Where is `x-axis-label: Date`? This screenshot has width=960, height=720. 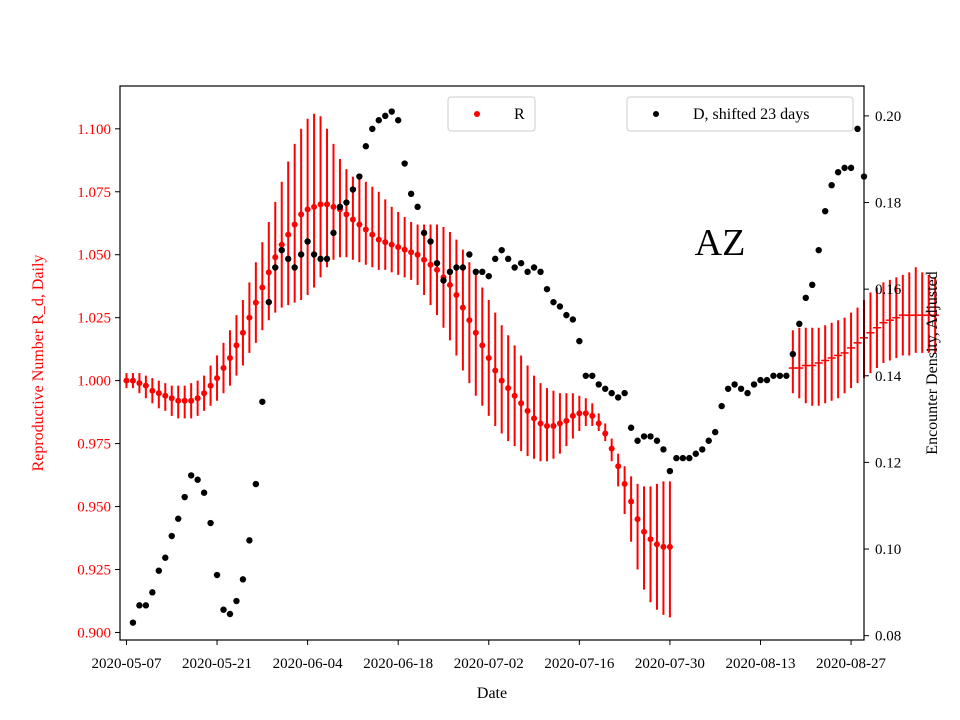 x-axis-label: Date is located at coordinates (492, 693).